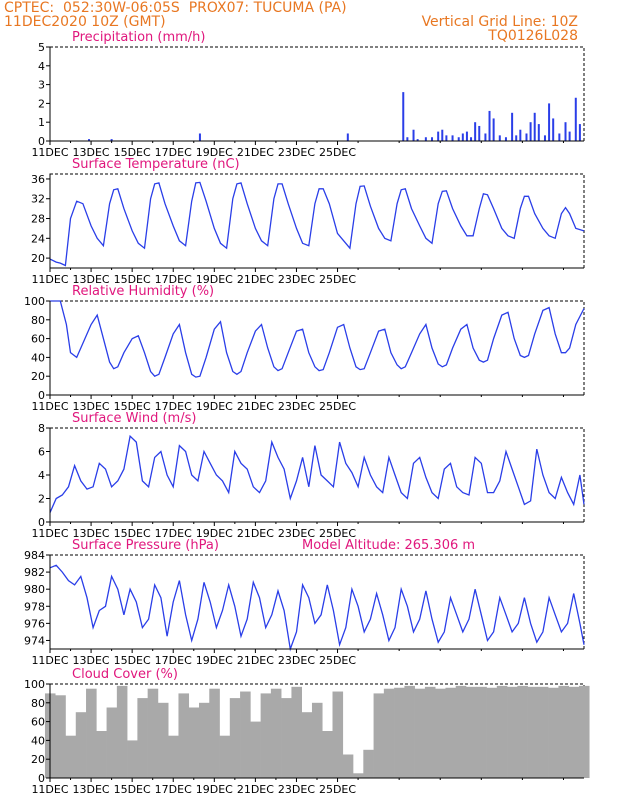 This screenshot has width=618, height=800. Describe the element at coordinates (138, 37) in the screenshot. I see `panel-title: Precipitation (mm/h)` at that location.